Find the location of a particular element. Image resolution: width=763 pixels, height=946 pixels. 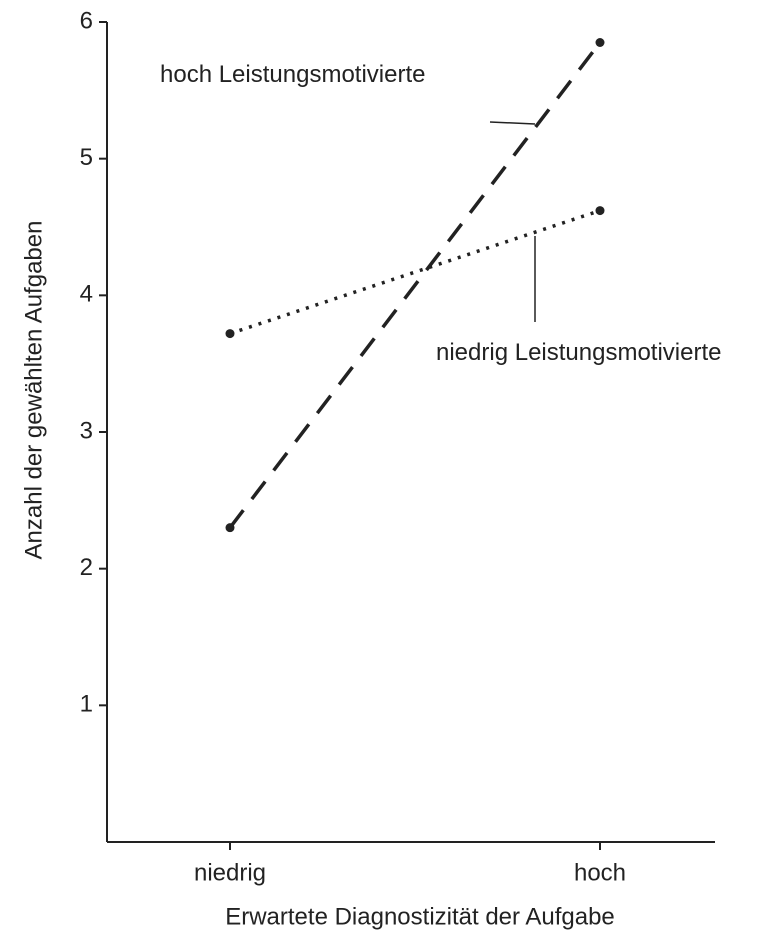

y-tick-label: 6 is located at coordinates (86, 20).